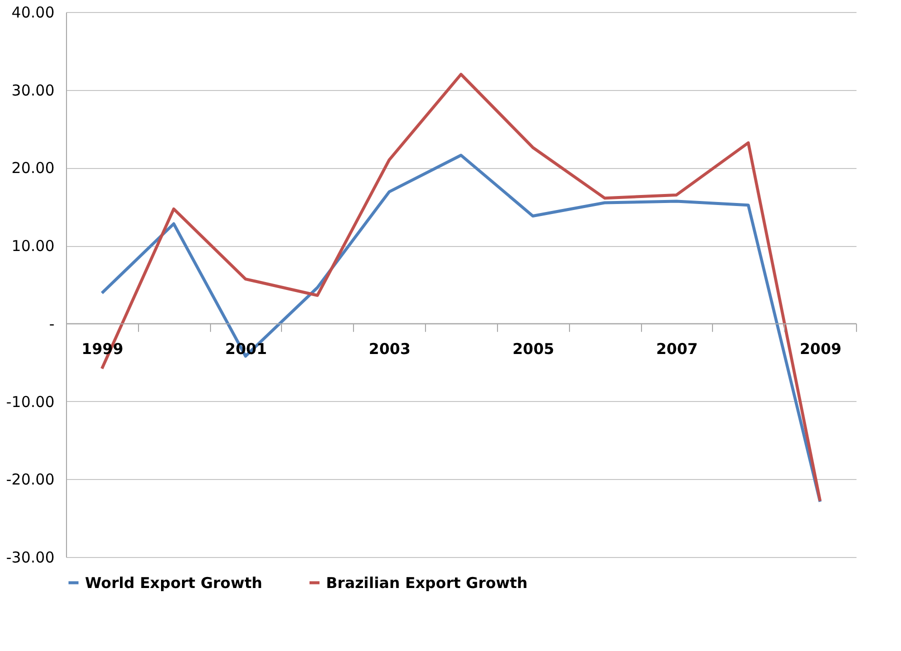 The width and height of the screenshot is (901, 651). Describe the element at coordinates (30, 401) in the screenshot. I see `y-tick-label: -10.00` at that location.